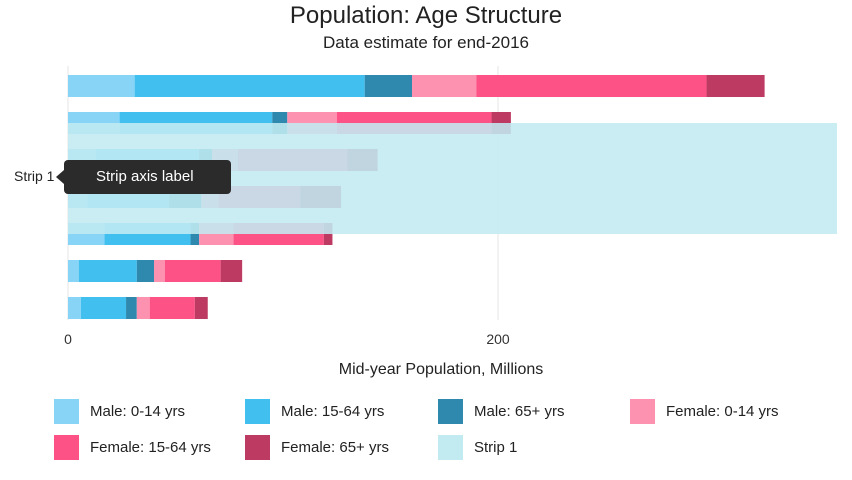  I want to click on strip-axis-tag: Strip 1, so click(34, 176).